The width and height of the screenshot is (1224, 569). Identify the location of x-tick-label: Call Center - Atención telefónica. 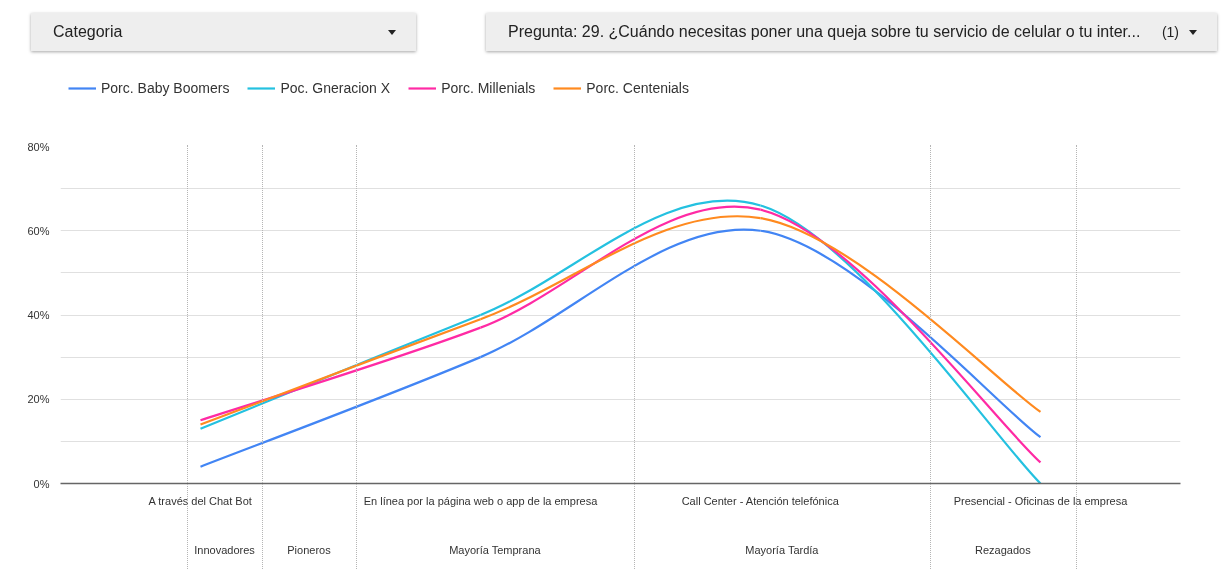
(760, 500).